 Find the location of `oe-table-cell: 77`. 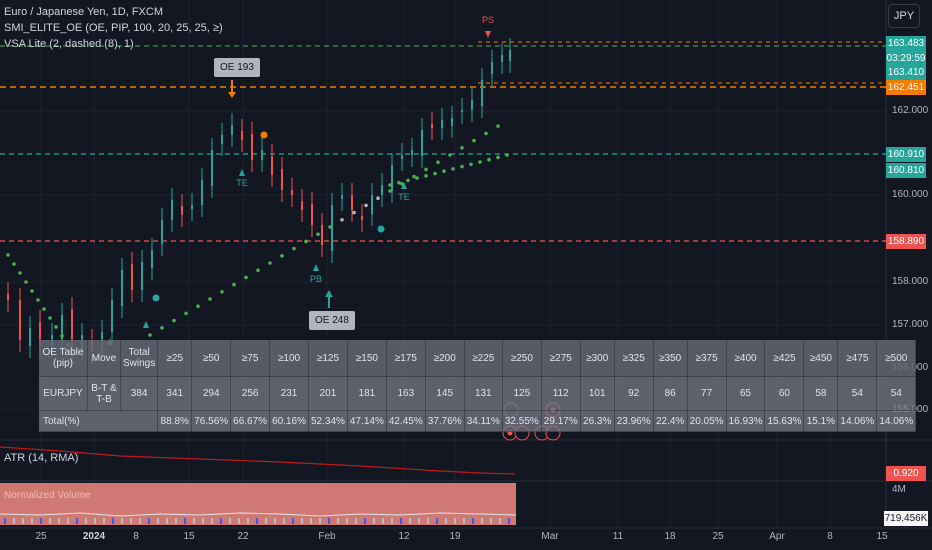

oe-table-cell: 77 is located at coordinates (706, 393).